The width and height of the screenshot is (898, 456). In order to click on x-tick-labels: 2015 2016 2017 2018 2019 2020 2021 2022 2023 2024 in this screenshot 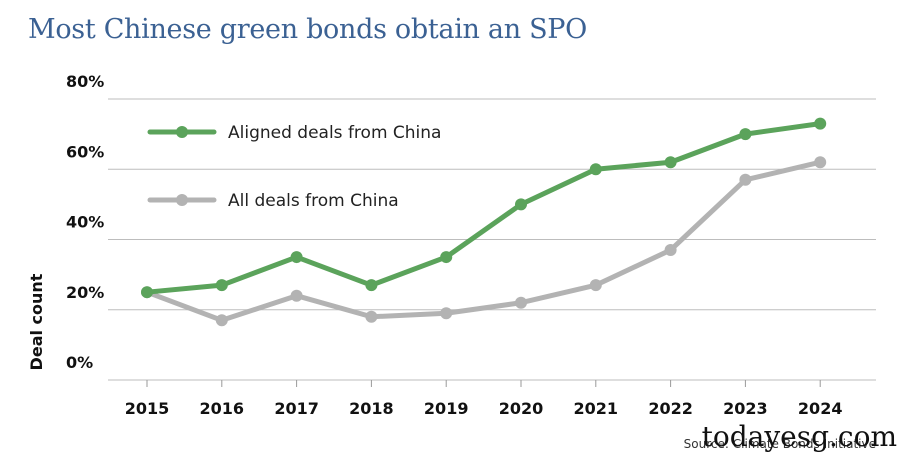, I will do `click(484, 399)`.